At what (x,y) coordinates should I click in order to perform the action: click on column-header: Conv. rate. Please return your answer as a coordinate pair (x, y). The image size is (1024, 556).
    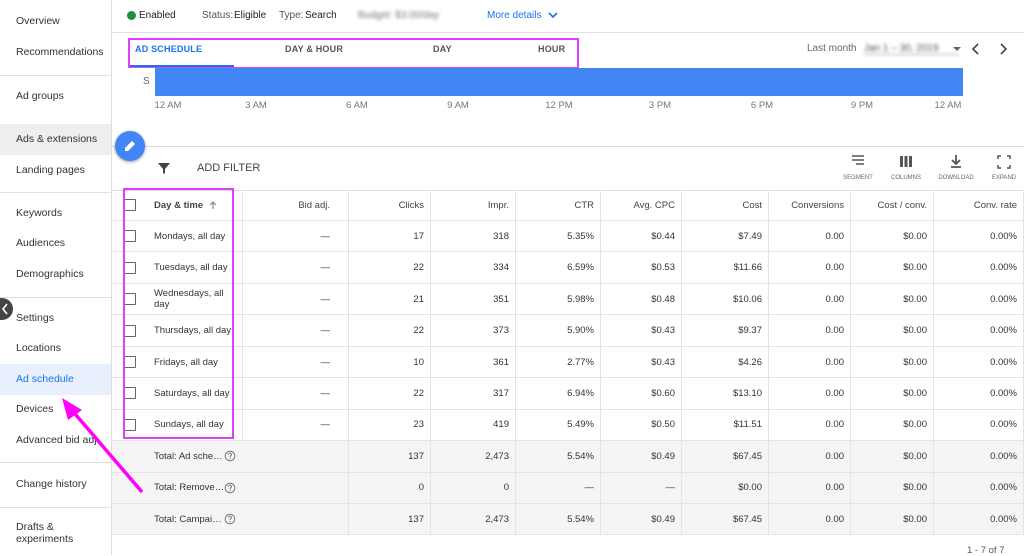
    Looking at the image, I should click on (979, 205).